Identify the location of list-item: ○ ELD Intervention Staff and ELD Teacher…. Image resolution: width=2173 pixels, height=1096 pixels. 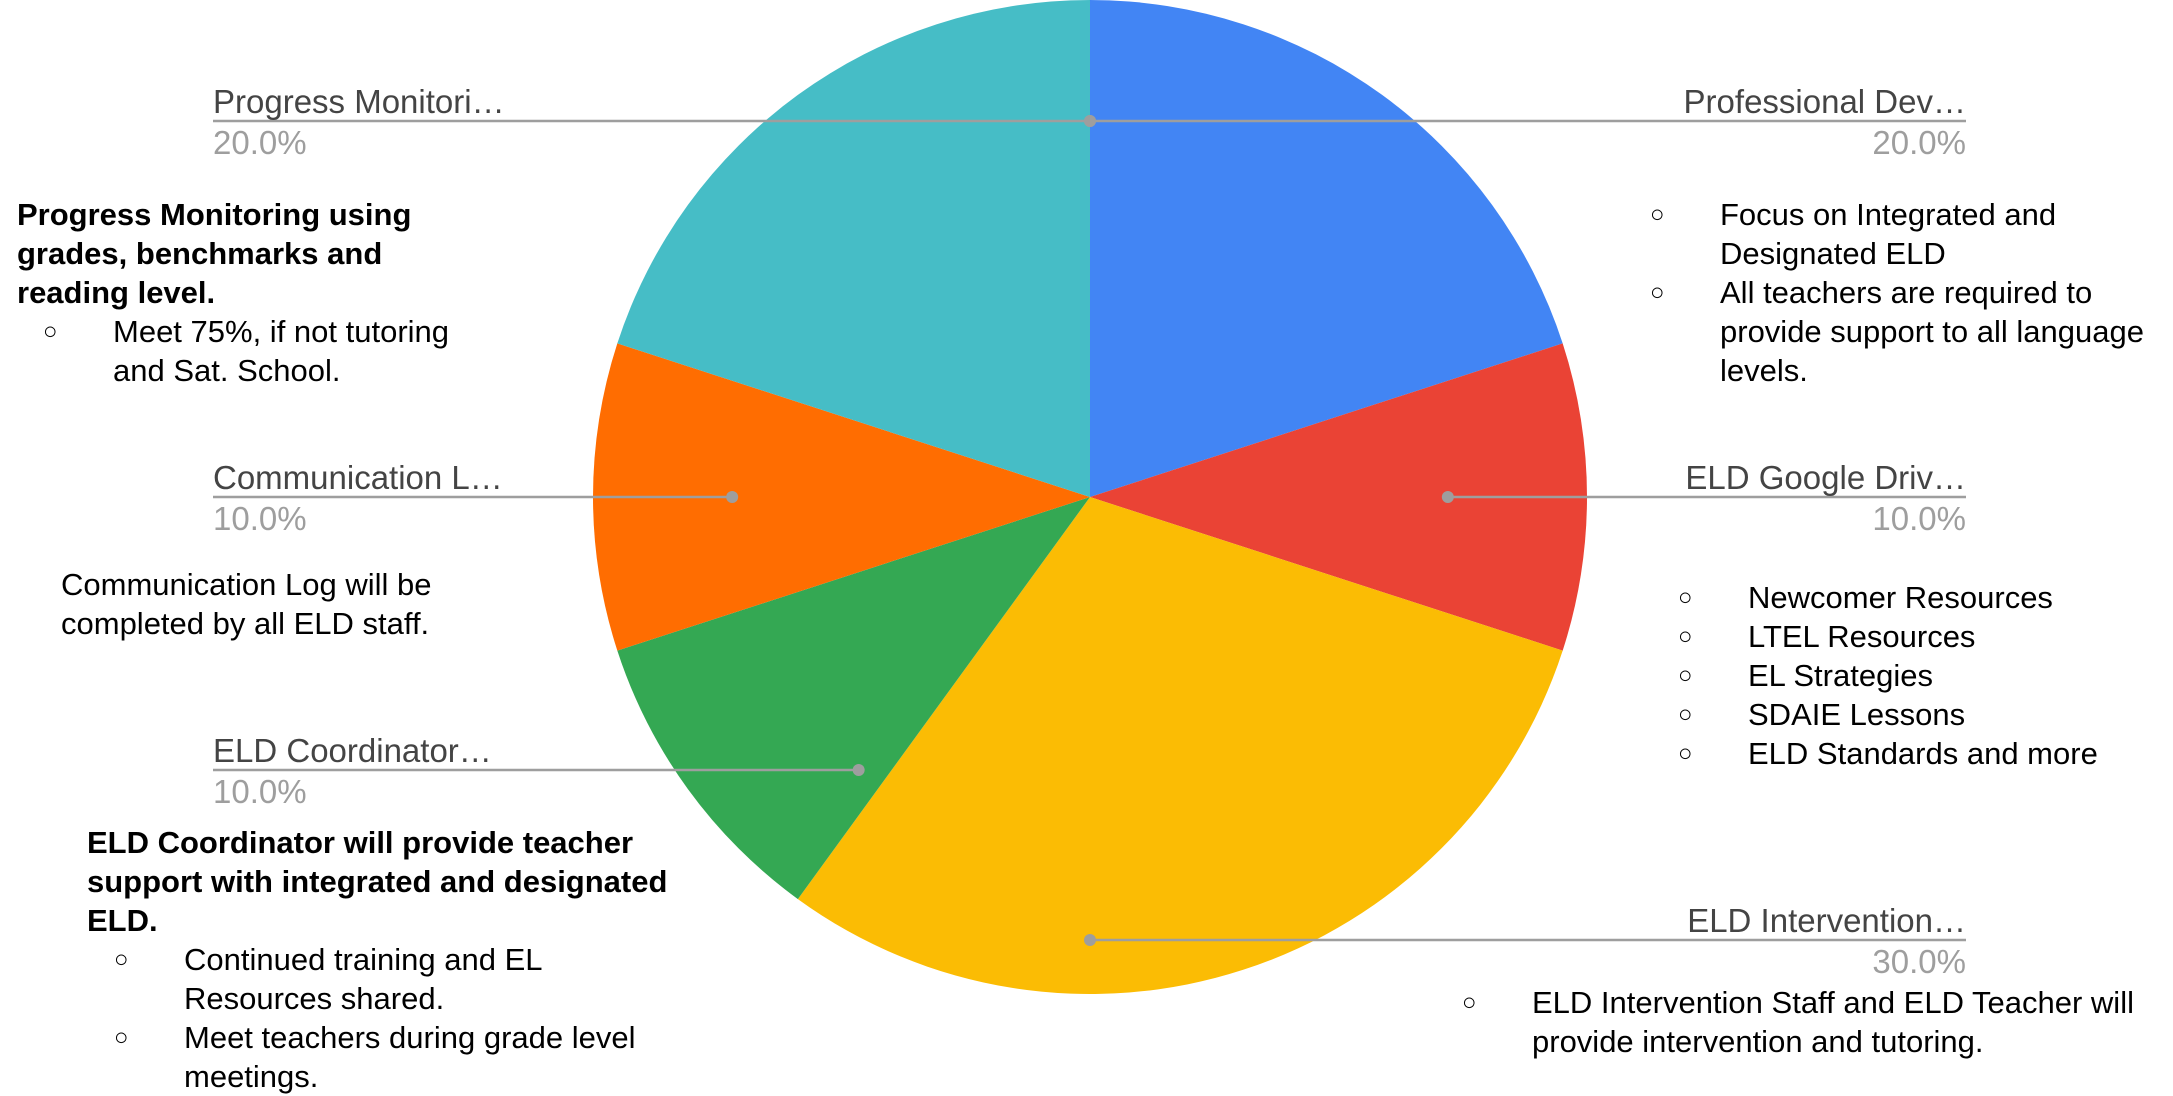
(1816, 1022).